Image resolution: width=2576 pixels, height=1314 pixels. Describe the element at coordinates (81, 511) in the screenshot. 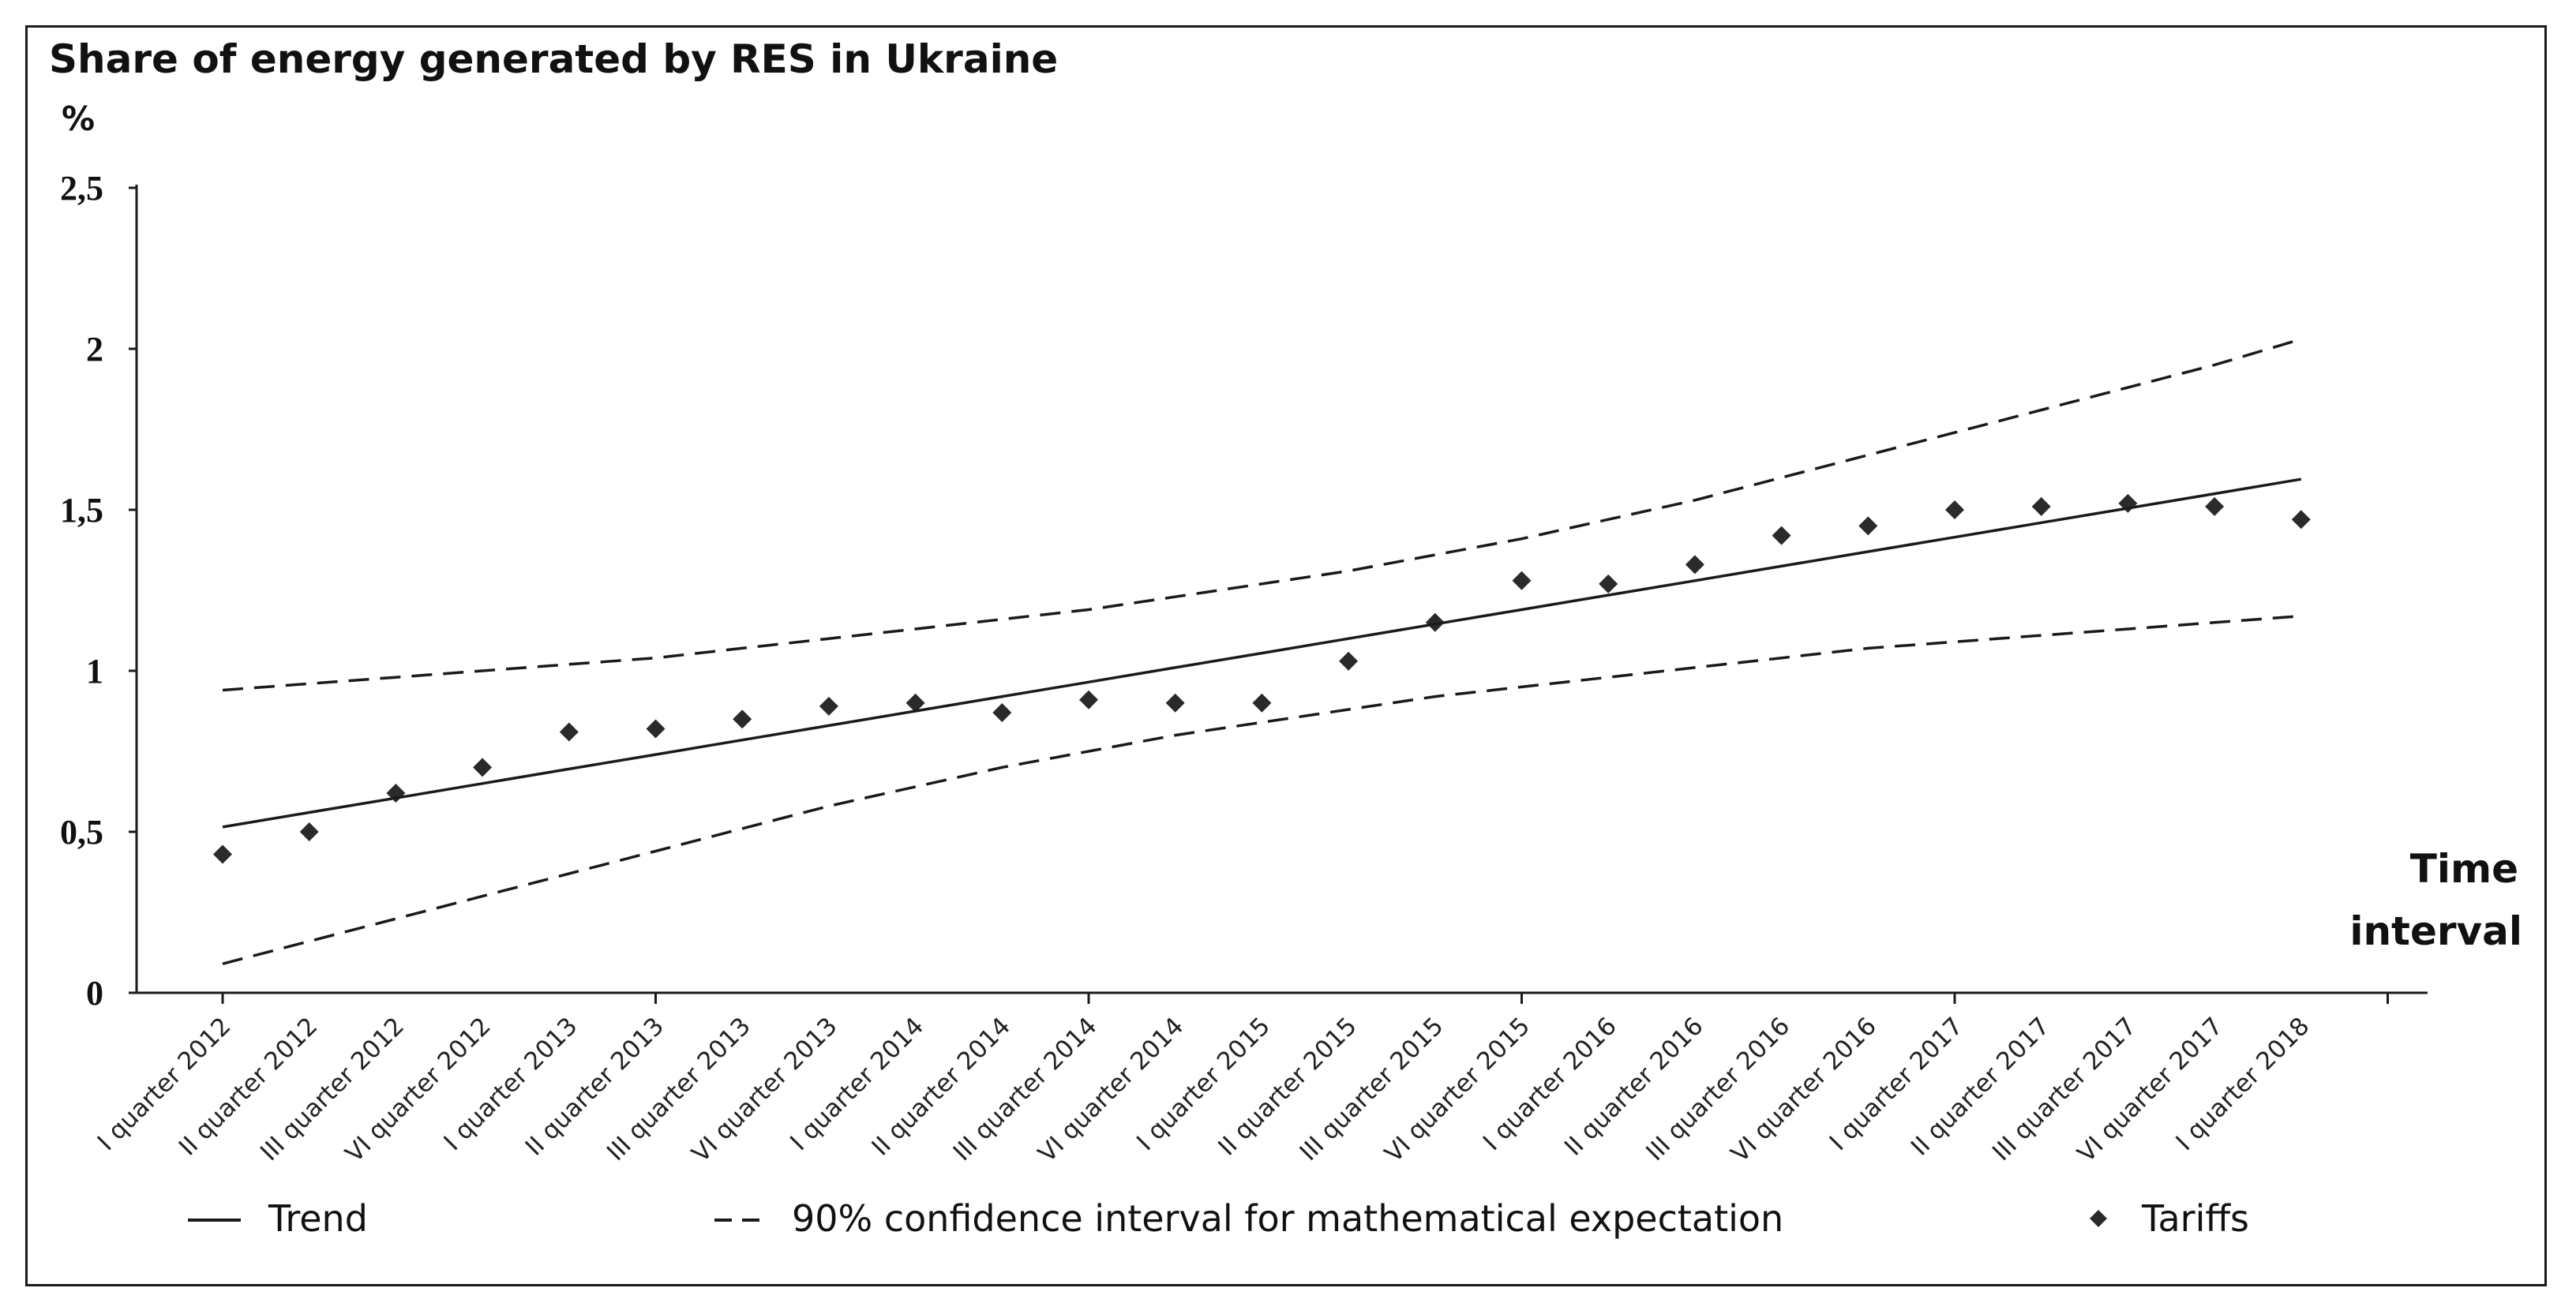

I see `y-tick-label: 1,5` at that location.